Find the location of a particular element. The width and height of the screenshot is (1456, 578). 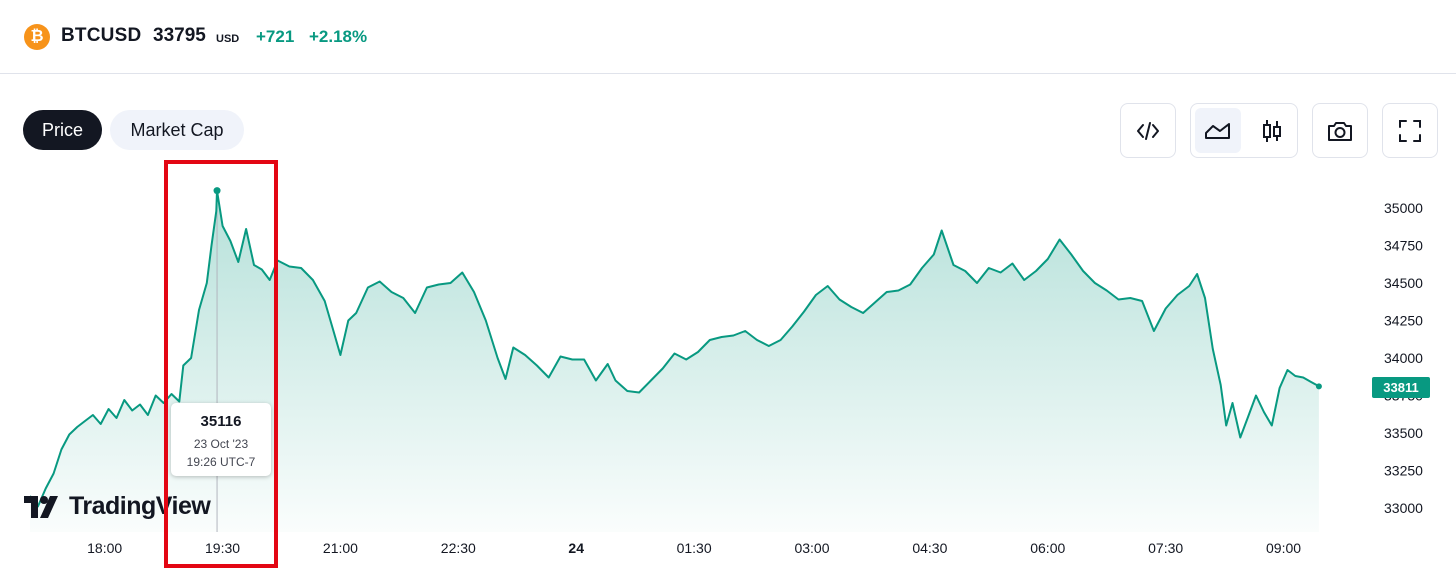

code-icon is located at coordinates (1148, 131).